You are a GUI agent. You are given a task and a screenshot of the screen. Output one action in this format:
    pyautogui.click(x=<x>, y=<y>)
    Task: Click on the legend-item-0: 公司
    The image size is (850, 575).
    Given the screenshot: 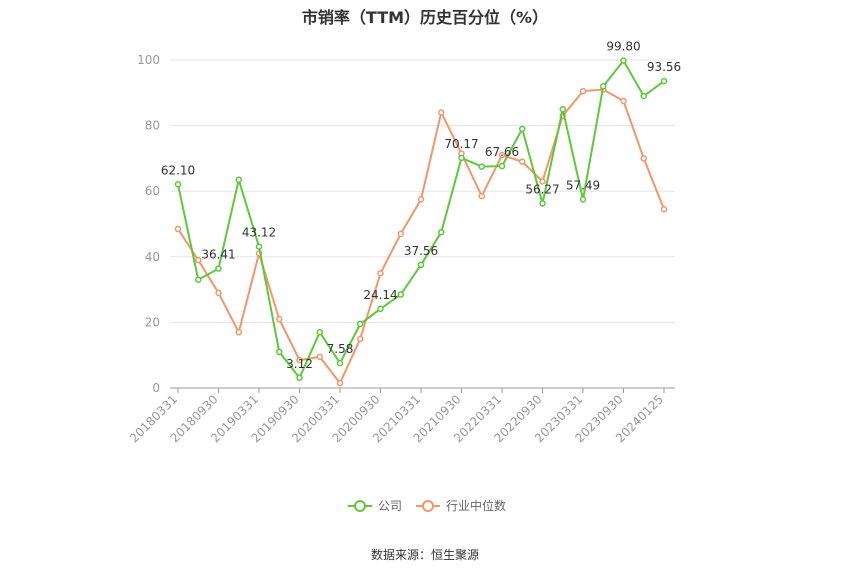 What is the action you would take?
    pyautogui.click(x=375, y=506)
    